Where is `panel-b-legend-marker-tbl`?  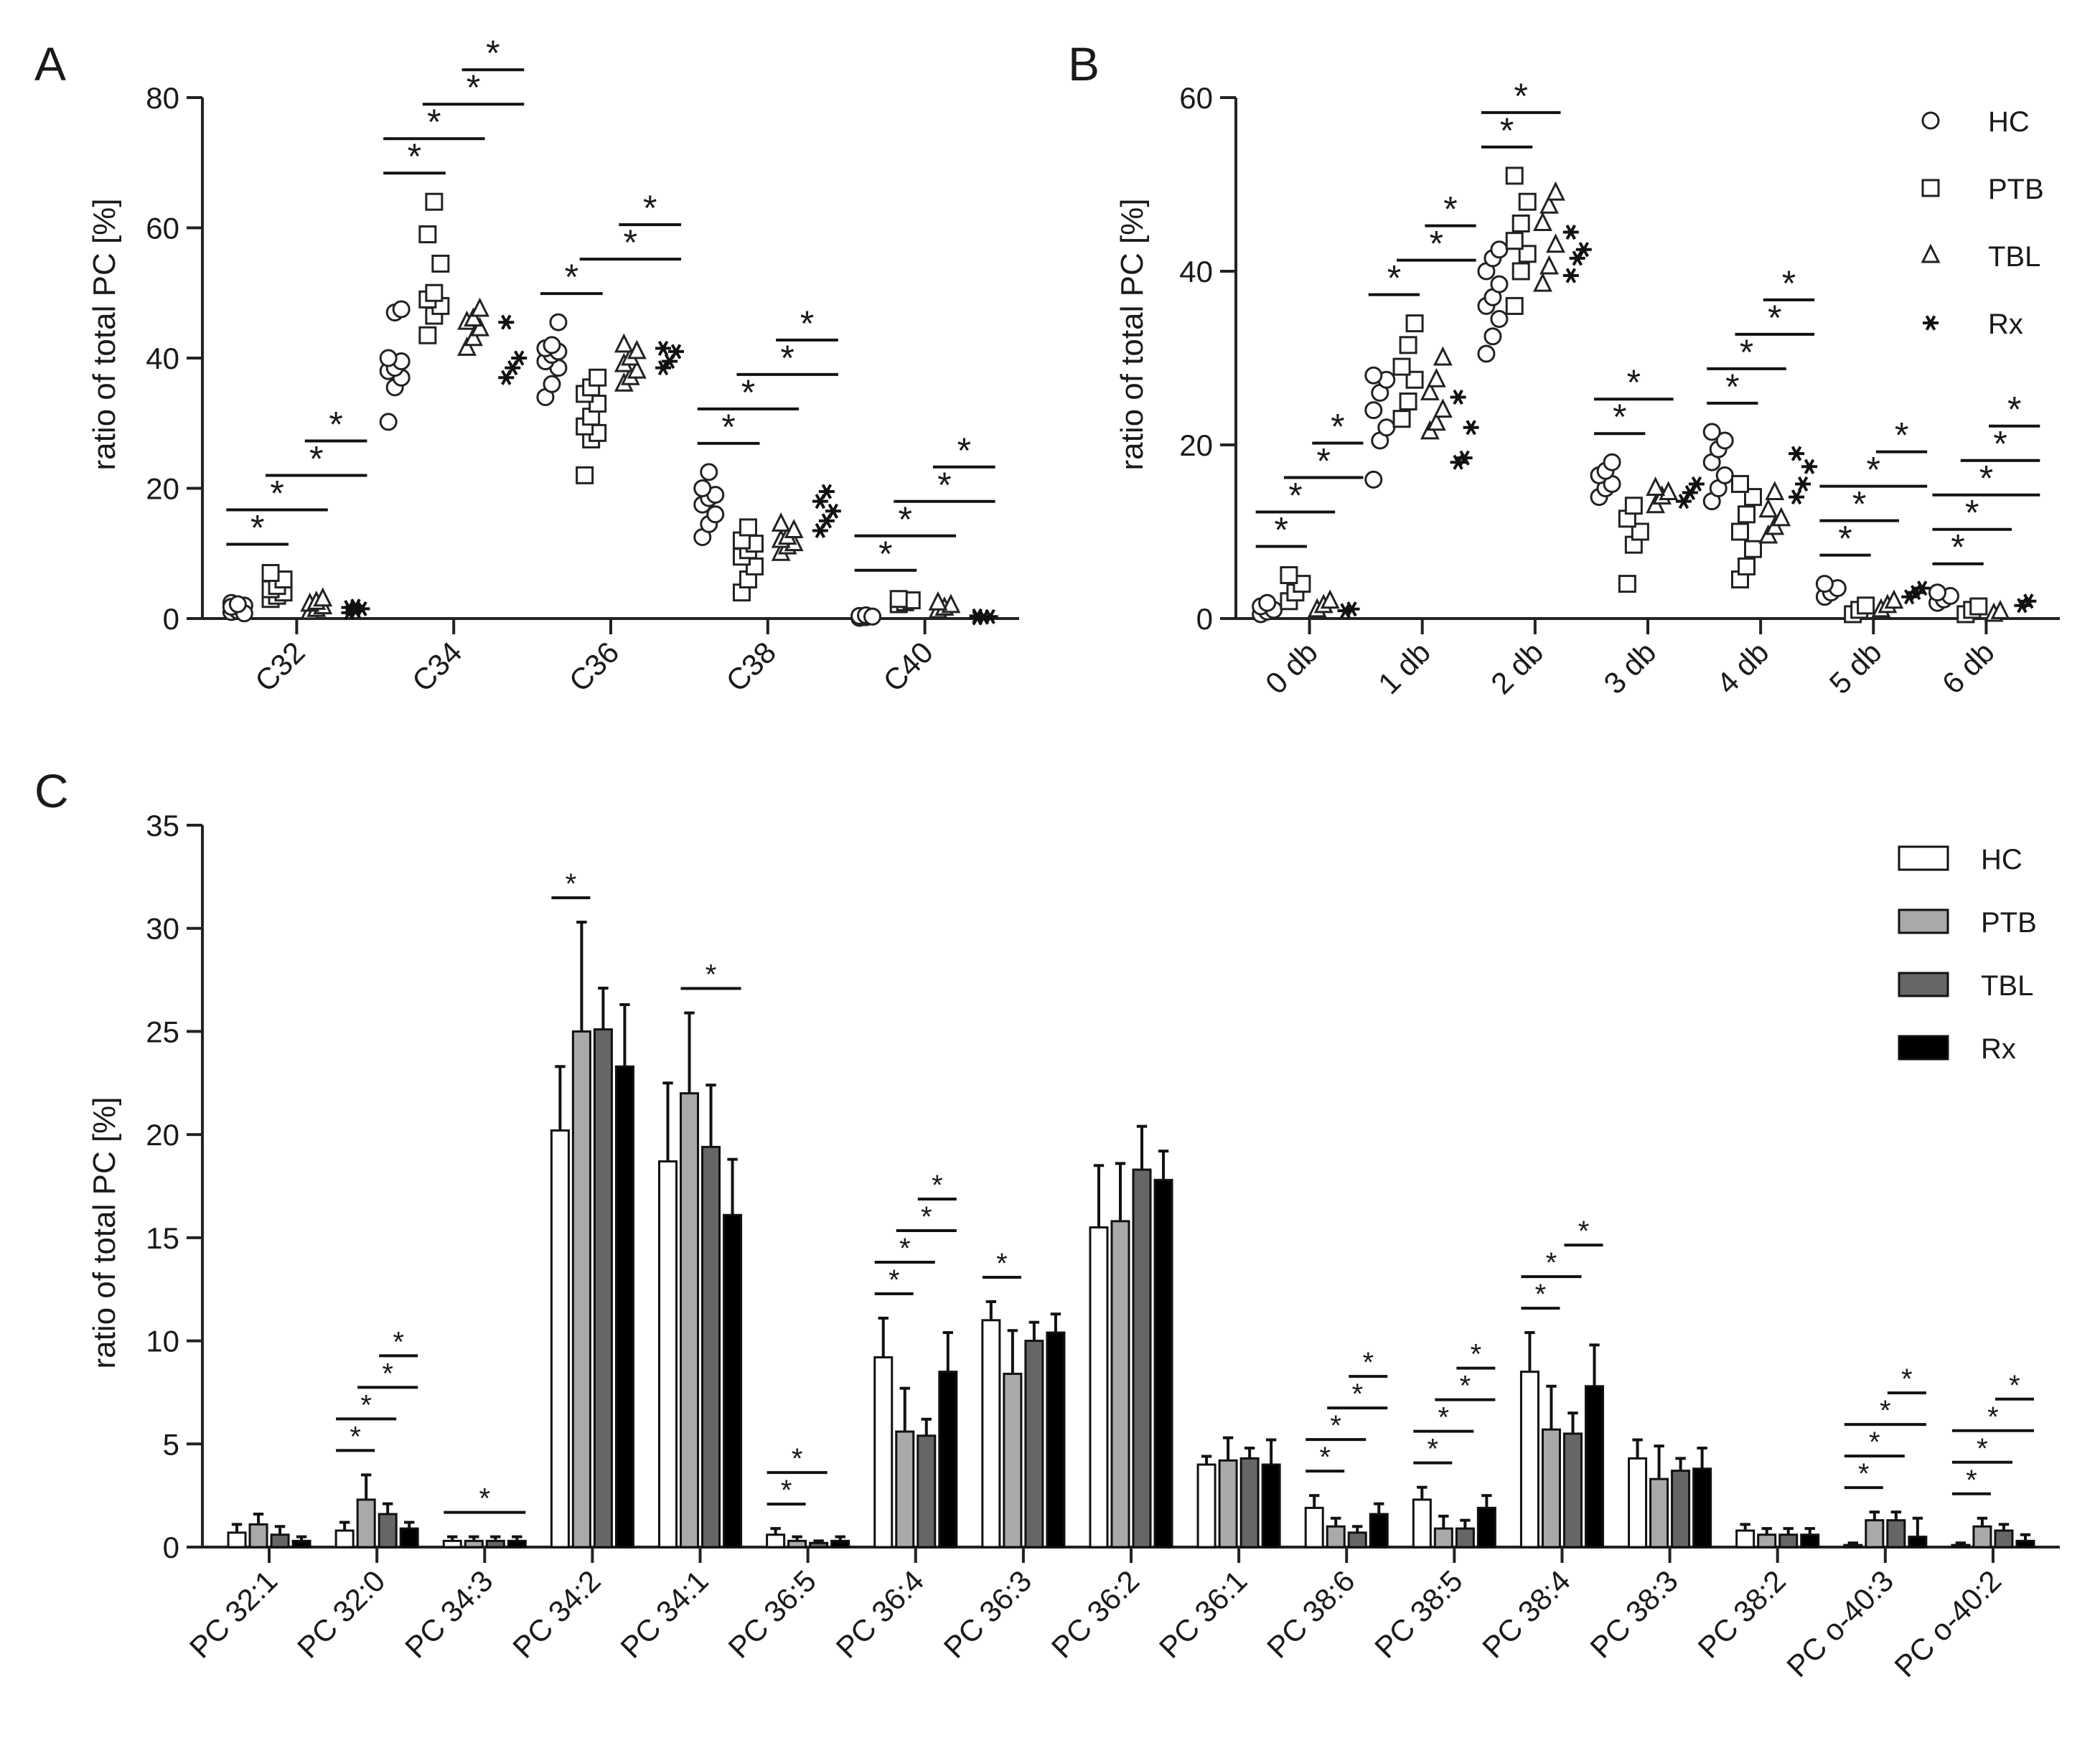
panel-b-legend-marker-tbl is located at coordinates (1931, 253).